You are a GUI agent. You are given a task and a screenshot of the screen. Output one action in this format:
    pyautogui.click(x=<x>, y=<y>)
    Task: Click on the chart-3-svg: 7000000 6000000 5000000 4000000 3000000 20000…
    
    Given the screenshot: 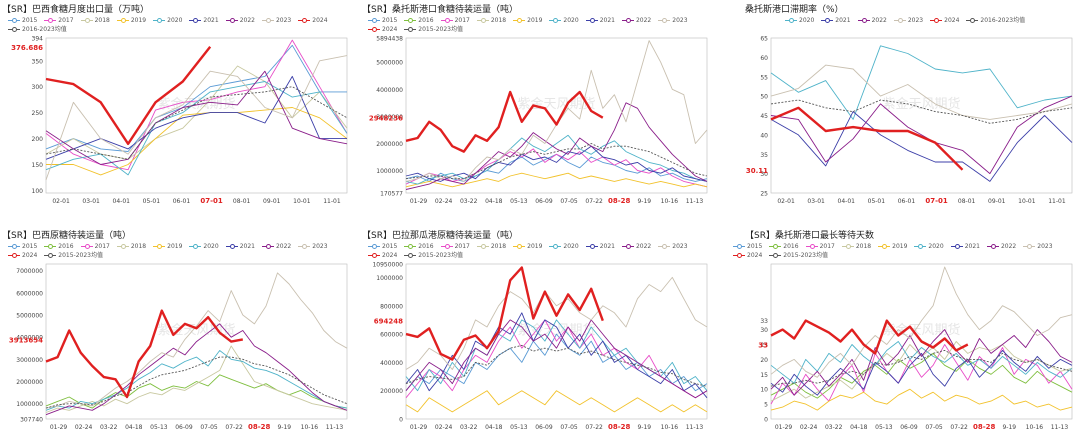 What is the action you would take?
    pyautogui.click(x=178, y=347)
    